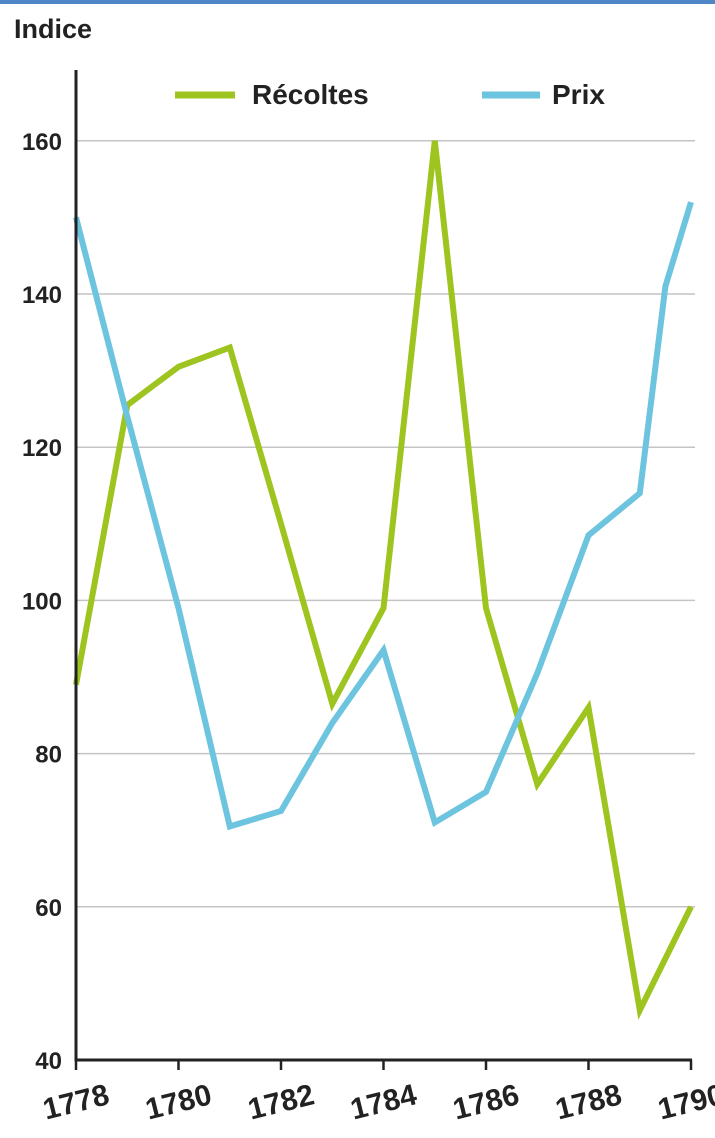 The height and width of the screenshot is (1138, 715). I want to click on x-tick-label: 1778, so click(76, 1102).